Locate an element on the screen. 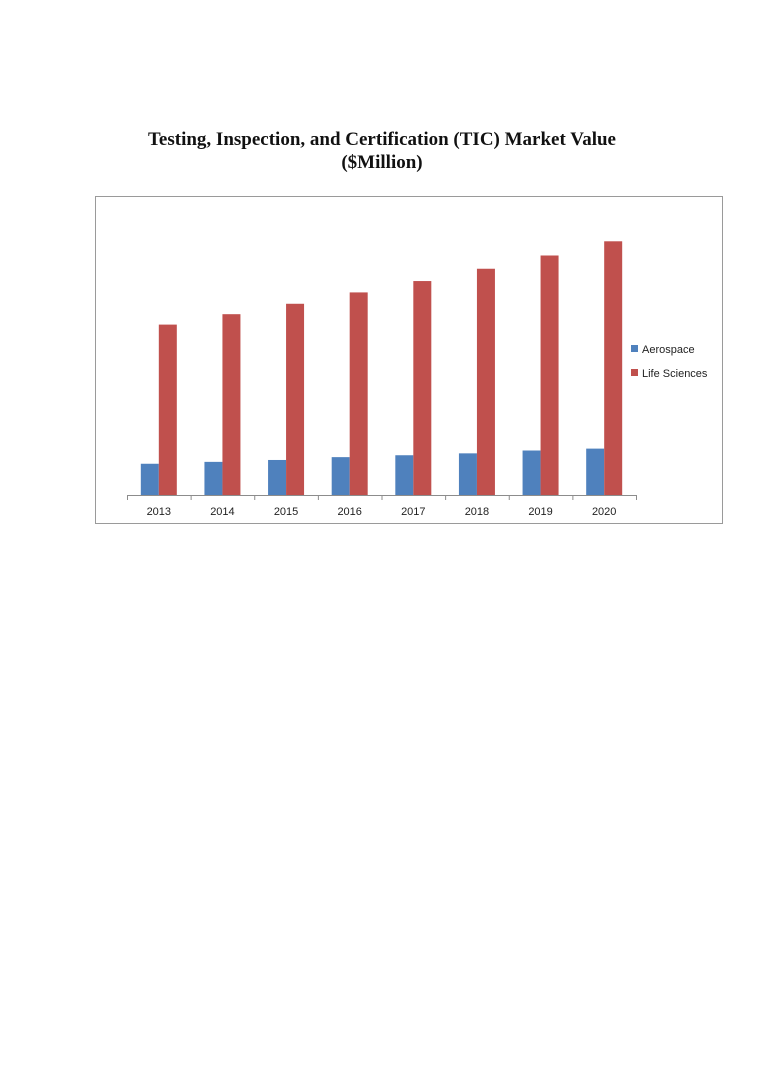  legend-swatch-aerospace is located at coordinates (634, 348).